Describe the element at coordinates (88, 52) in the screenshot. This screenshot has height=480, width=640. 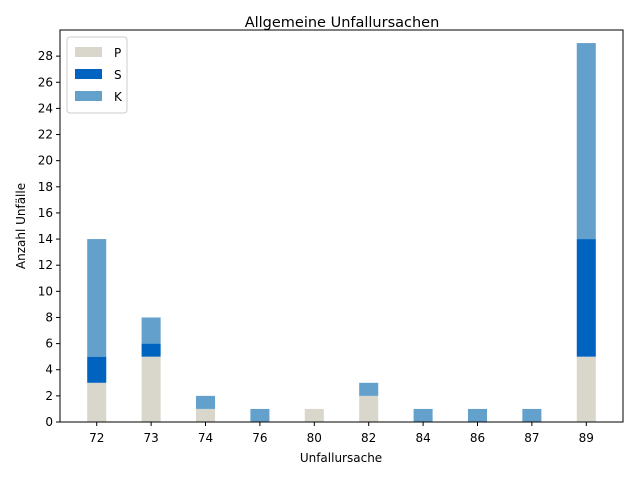
I see `legend-swatch-P` at that location.